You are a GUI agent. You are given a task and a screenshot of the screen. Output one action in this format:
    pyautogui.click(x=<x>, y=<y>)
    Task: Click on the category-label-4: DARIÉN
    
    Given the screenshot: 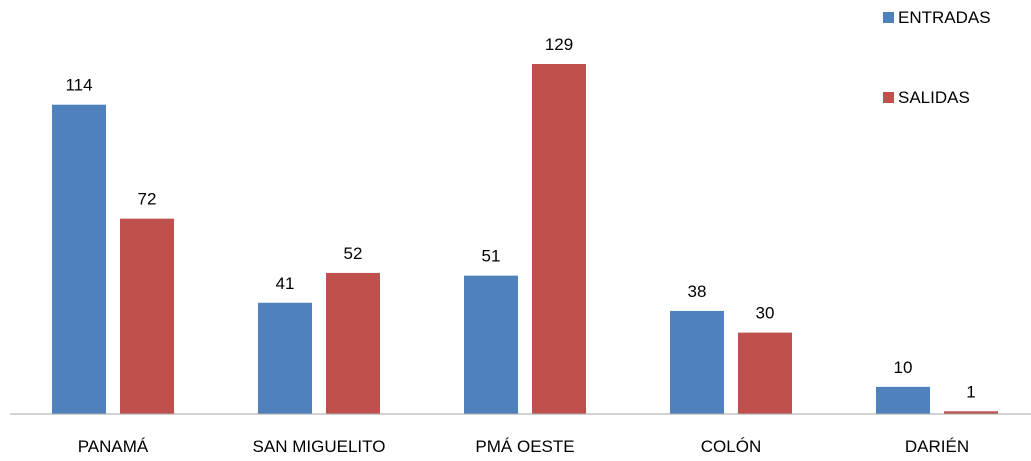 What is the action you would take?
    pyautogui.click(x=937, y=446)
    